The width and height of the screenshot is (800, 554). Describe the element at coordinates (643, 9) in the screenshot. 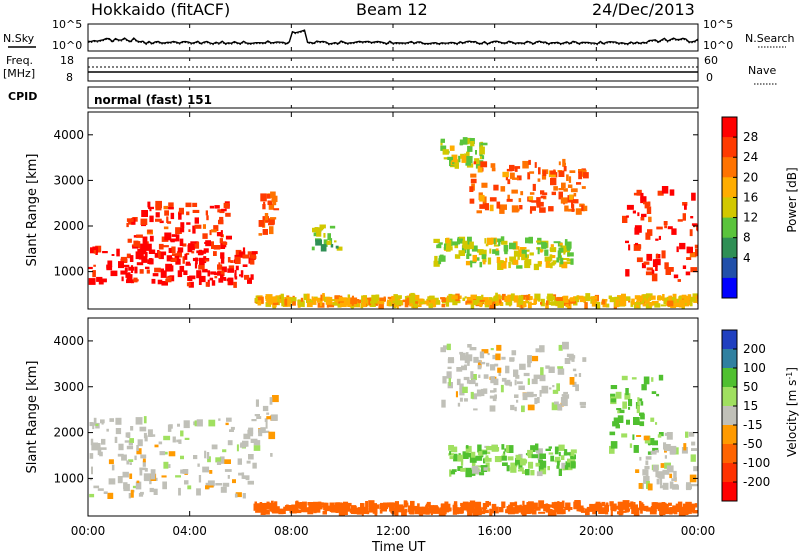

I see `date-title: 24/Dec/2013` at that location.